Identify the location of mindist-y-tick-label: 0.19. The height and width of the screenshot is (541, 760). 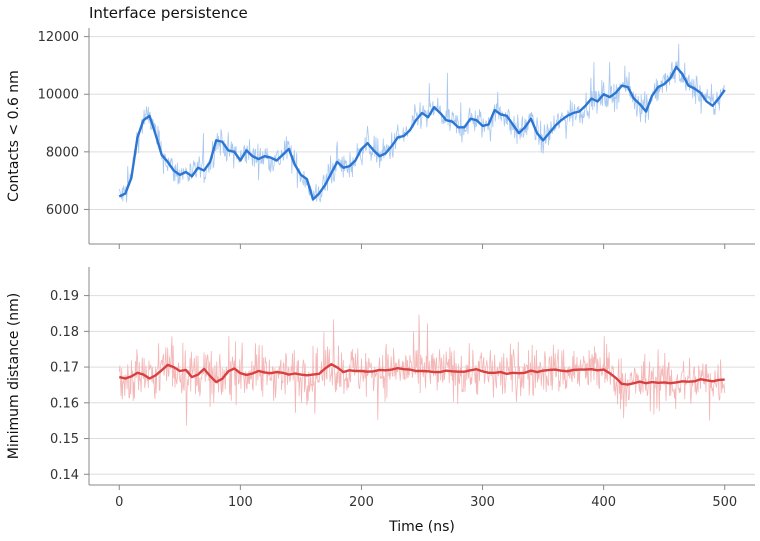
(64, 296).